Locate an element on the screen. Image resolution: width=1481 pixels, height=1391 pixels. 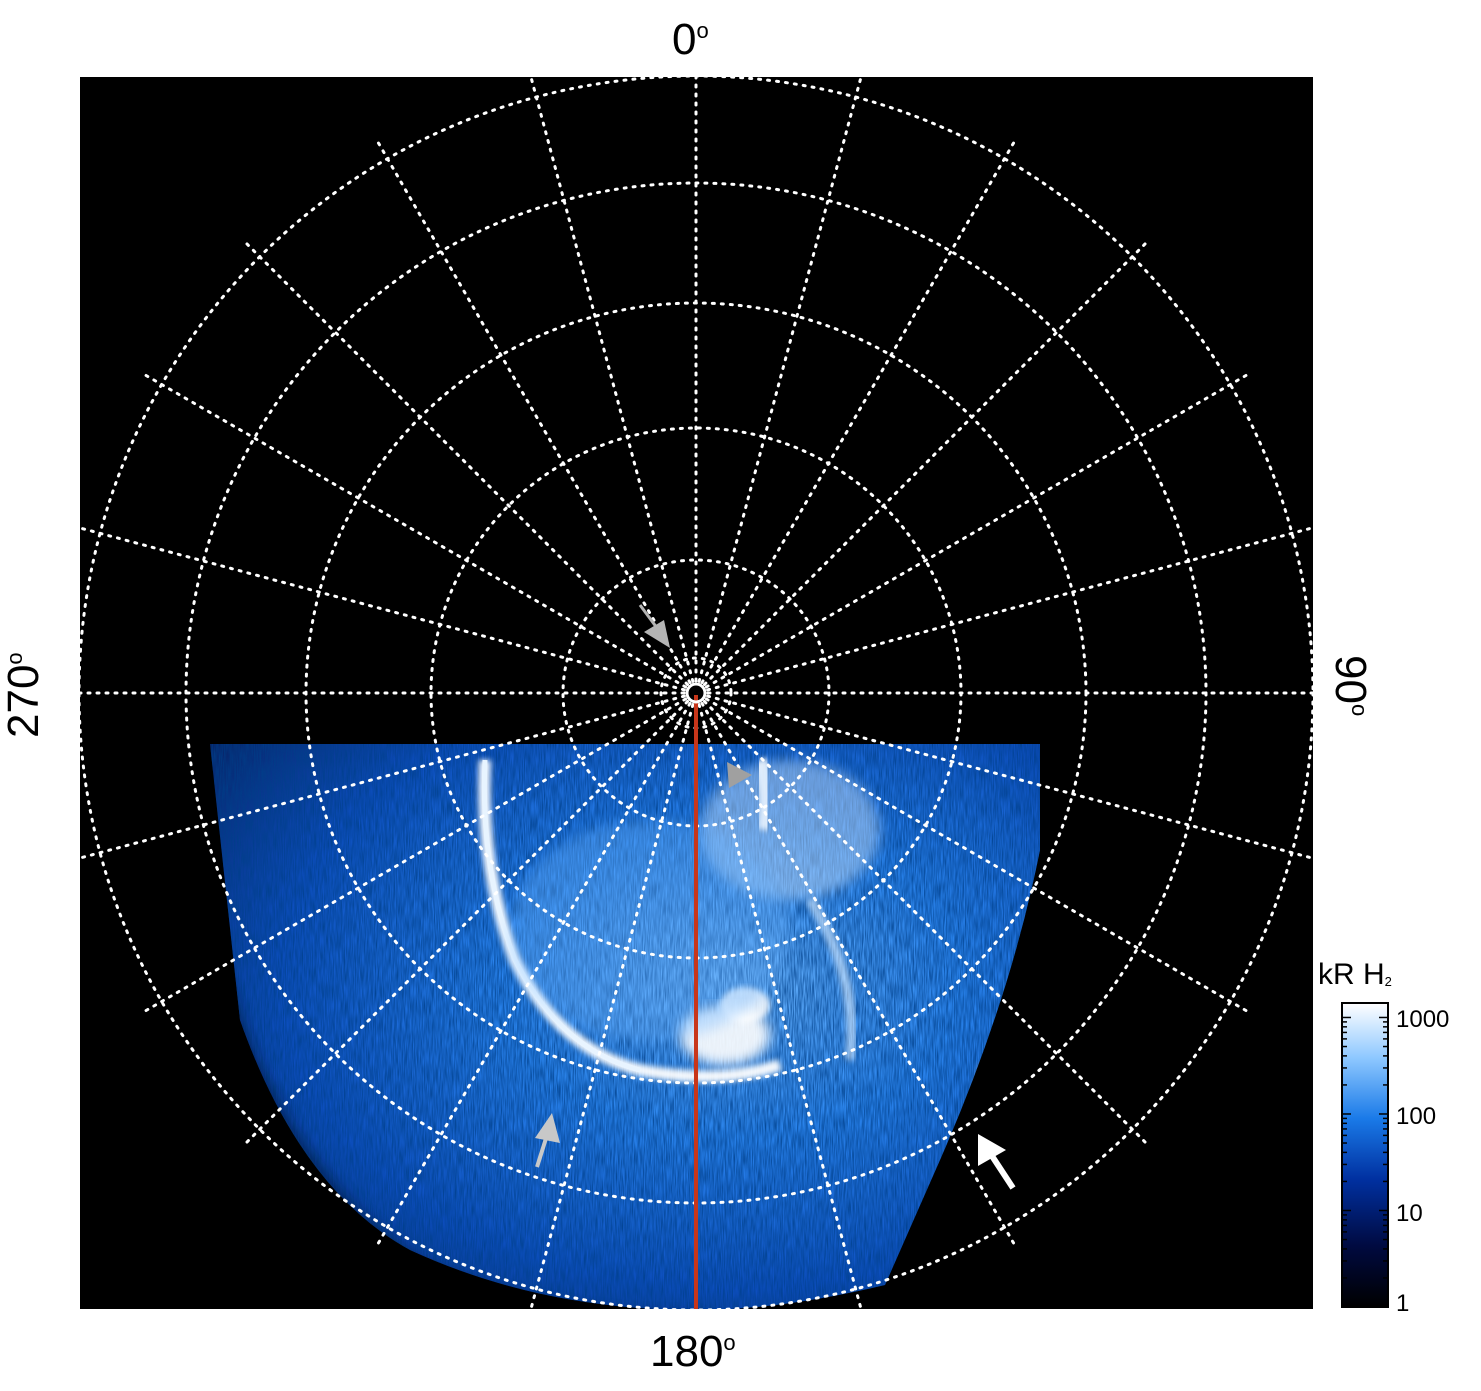
pole-marker is located at coordinates (696, 693).